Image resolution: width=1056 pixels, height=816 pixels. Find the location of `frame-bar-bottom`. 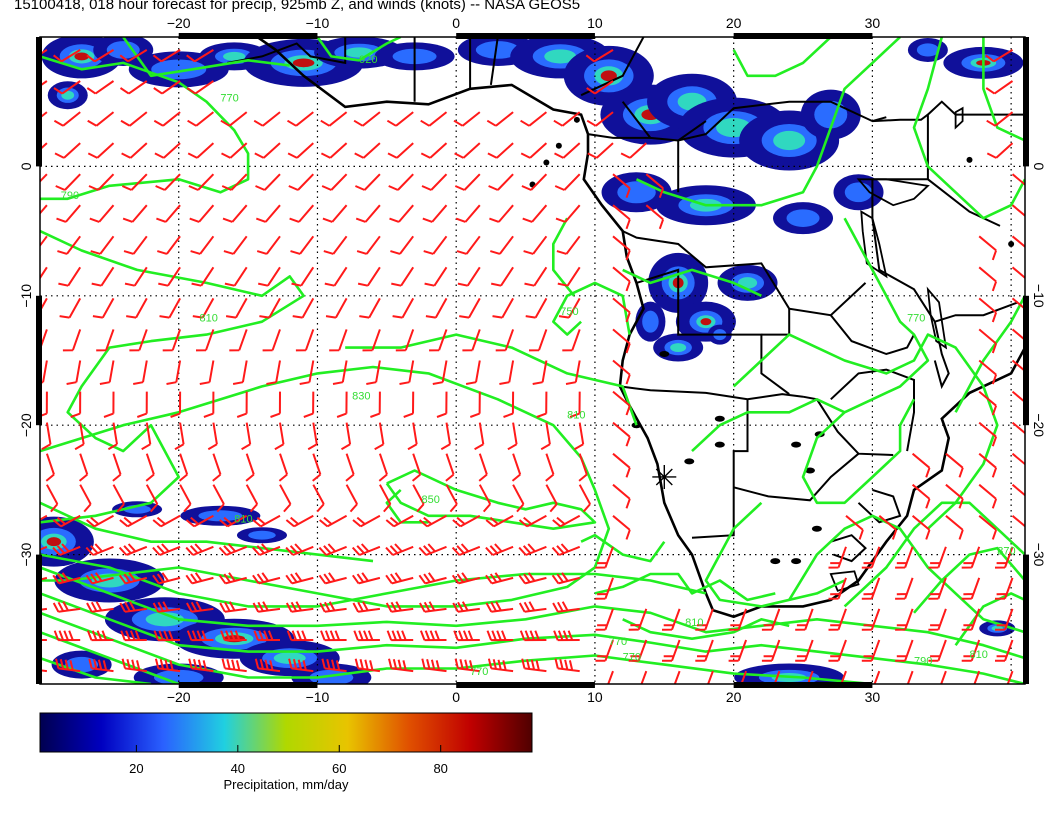

frame-bar-bottom is located at coordinates (525, 685).